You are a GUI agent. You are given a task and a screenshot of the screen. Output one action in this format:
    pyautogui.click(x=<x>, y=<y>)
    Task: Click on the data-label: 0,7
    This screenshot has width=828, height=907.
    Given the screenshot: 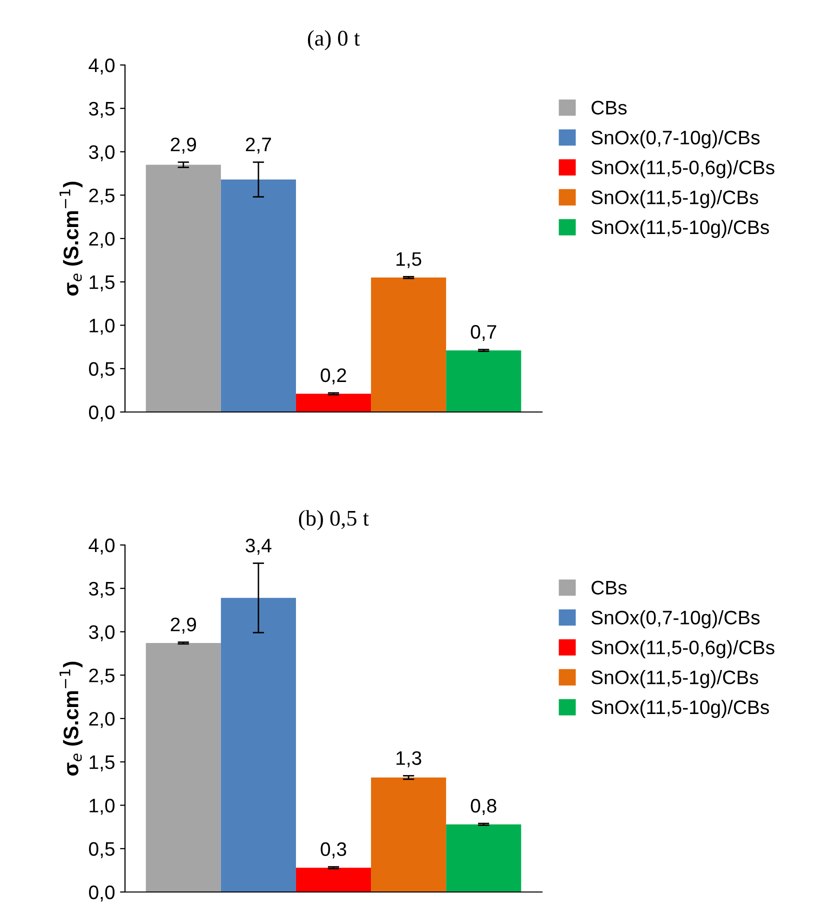 What is the action you would take?
    pyautogui.click(x=483, y=333)
    